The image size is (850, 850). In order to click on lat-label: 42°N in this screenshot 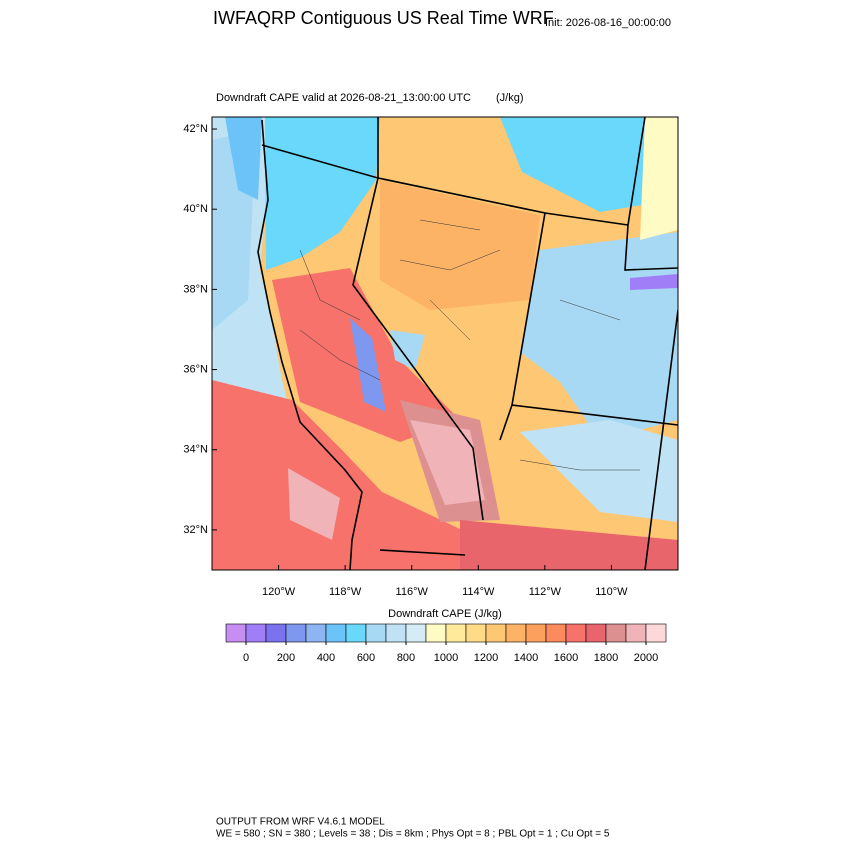, I will do `click(195, 129)`.